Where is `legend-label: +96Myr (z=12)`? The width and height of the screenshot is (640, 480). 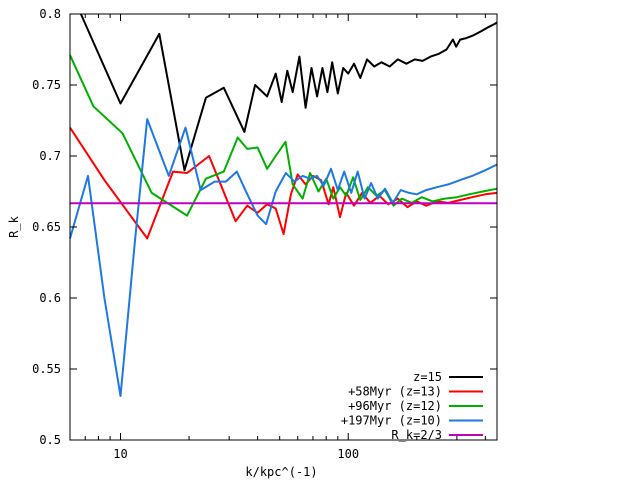 legend-label: +96Myr (z=12) is located at coordinates (395, 406).